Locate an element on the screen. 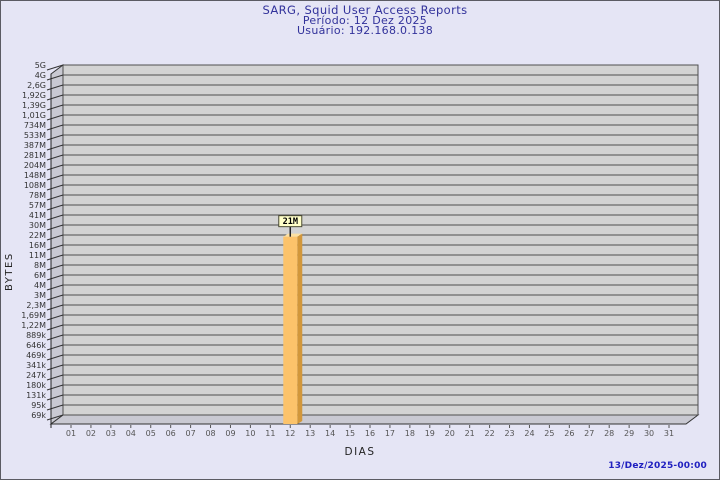 The image size is (720, 480). y-tick-label: 387M is located at coordinates (35, 145).